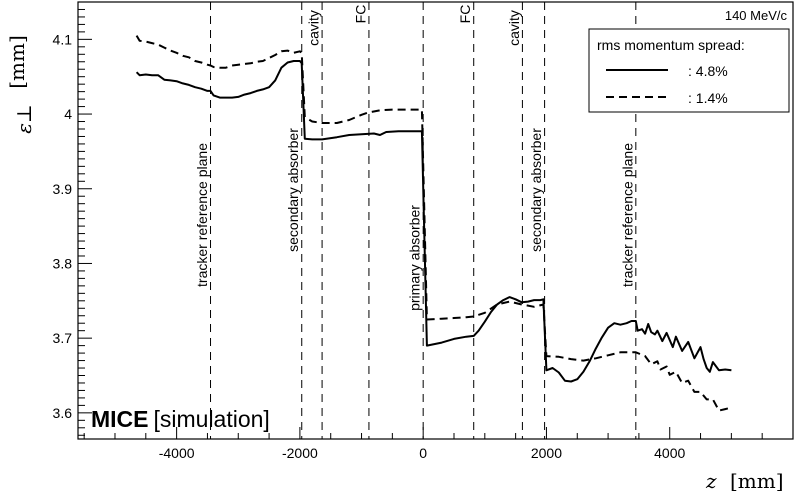  What do you see at coordinates (63, 338) in the screenshot?
I see `y-tick-label: 3.7` at bounding box center [63, 338].